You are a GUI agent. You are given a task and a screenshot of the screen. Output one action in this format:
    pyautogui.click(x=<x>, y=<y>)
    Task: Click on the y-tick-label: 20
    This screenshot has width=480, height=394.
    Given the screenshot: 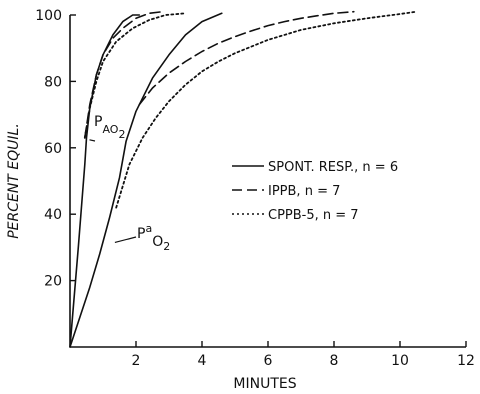 What is the action you would take?
    pyautogui.click(x=53, y=282)
    